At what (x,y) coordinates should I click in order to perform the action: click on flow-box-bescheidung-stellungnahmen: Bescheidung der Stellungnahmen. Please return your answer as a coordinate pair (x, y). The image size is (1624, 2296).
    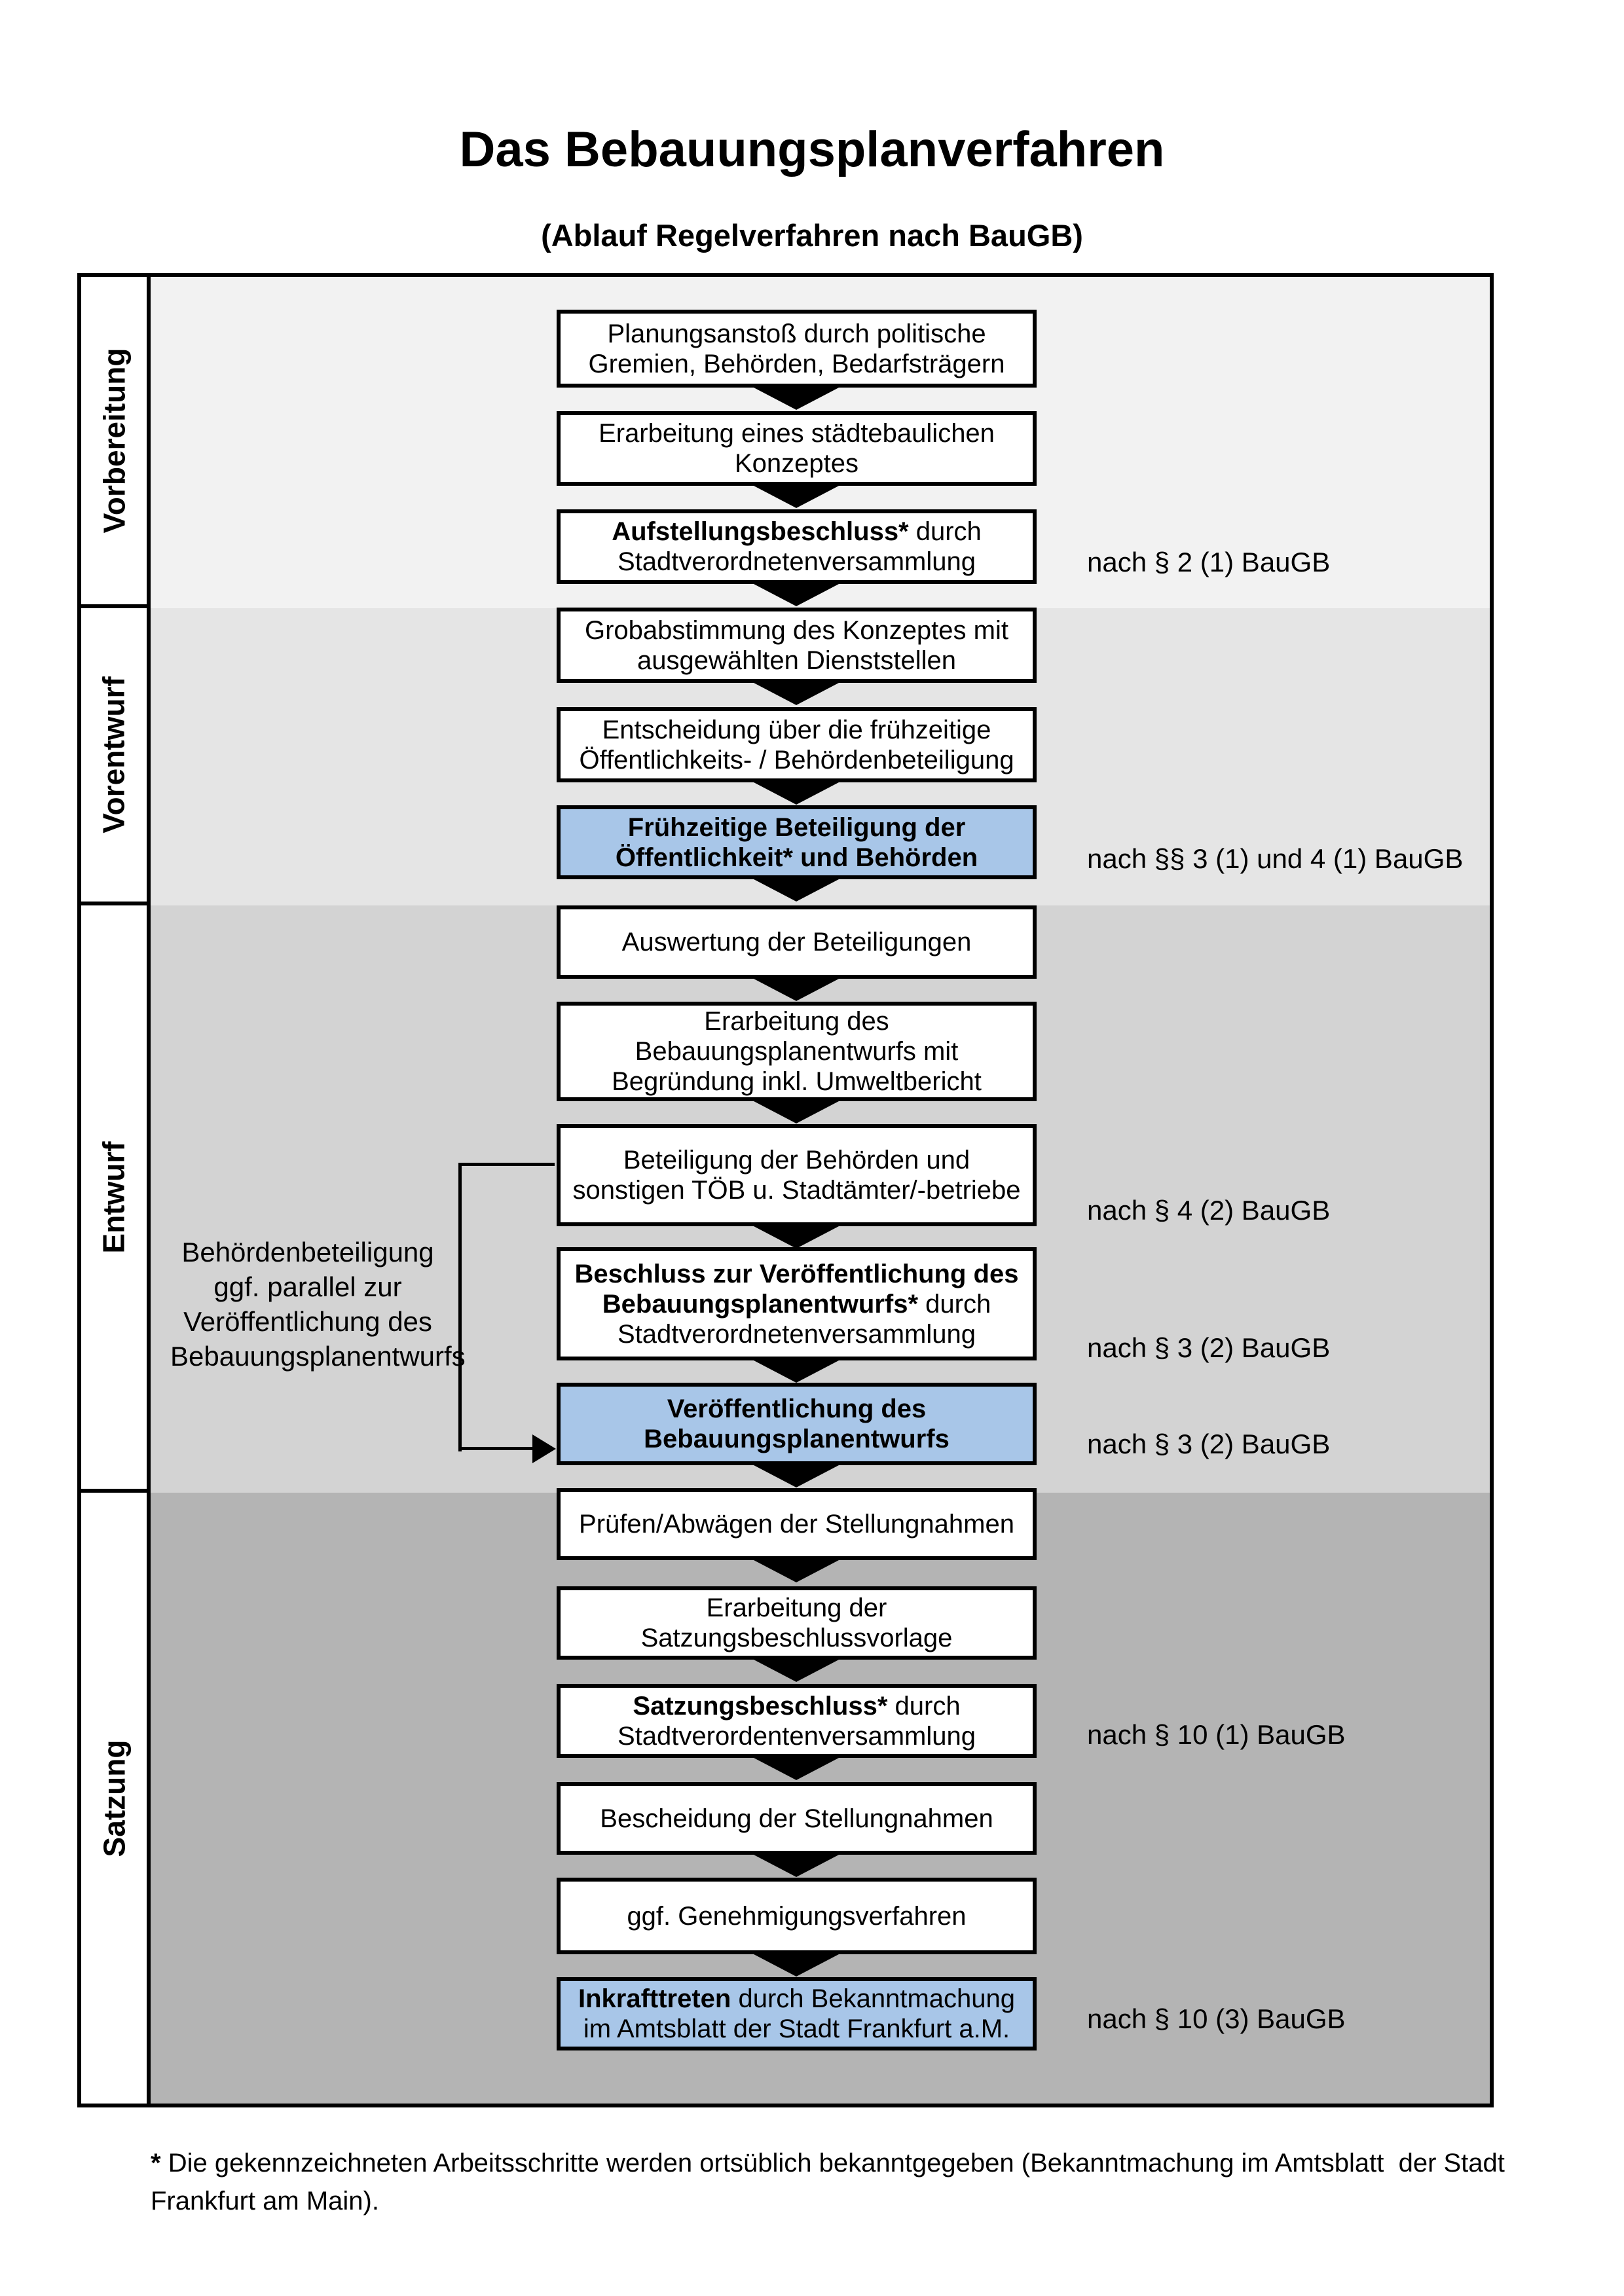
    Looking at the image, I should click on (797, 1818).